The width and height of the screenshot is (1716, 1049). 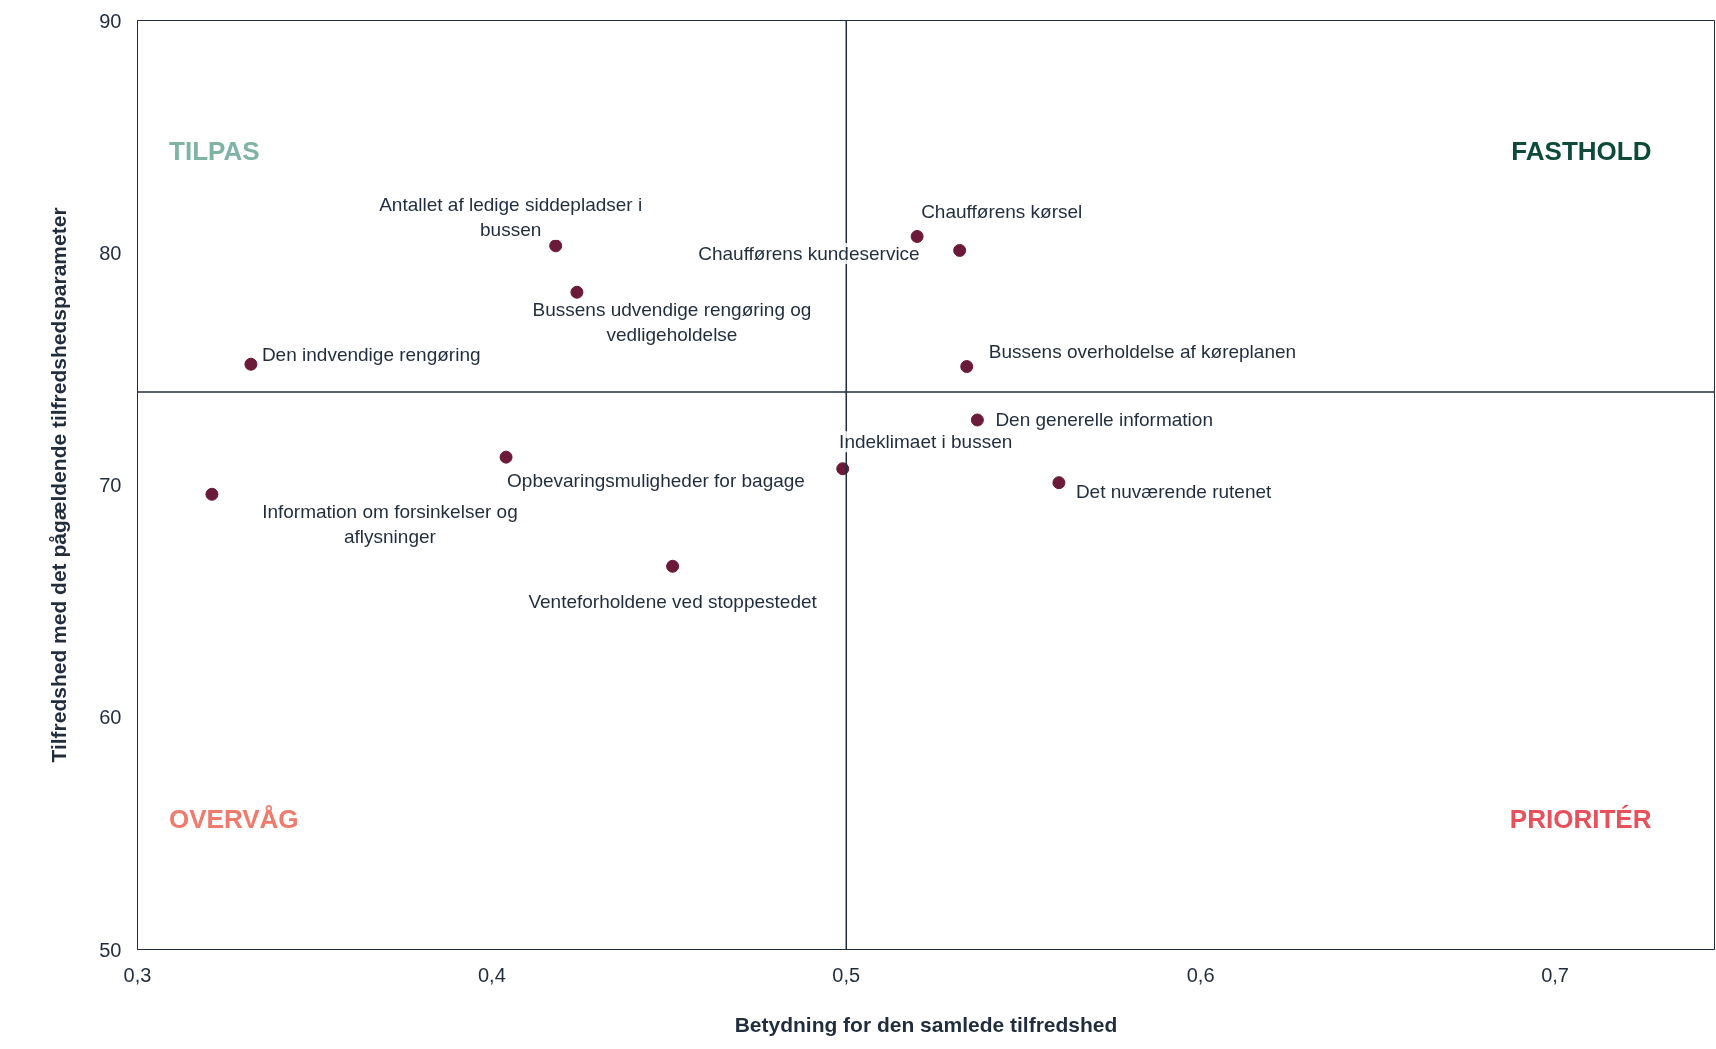 What do you see at coordinates (110, 485) in the screenshot?
I see `y-tick-label: 70` at bounding box center [110, 485].